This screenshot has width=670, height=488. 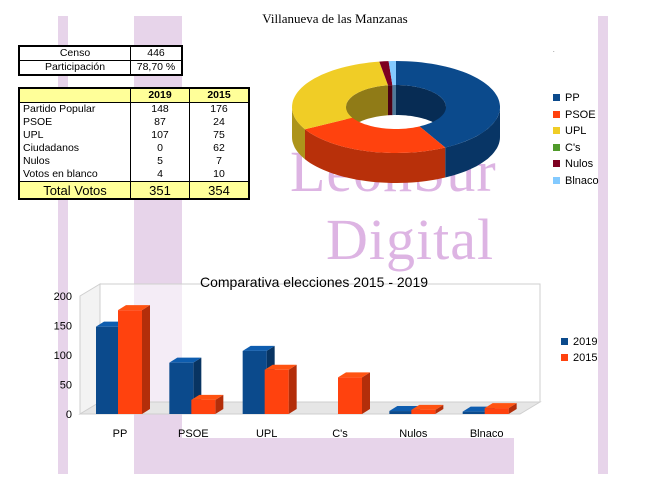 What do you see at coordinates (324, 456) in the screenshot?
I see `watermark-bar-bottom` at bounding box center [324, 456].